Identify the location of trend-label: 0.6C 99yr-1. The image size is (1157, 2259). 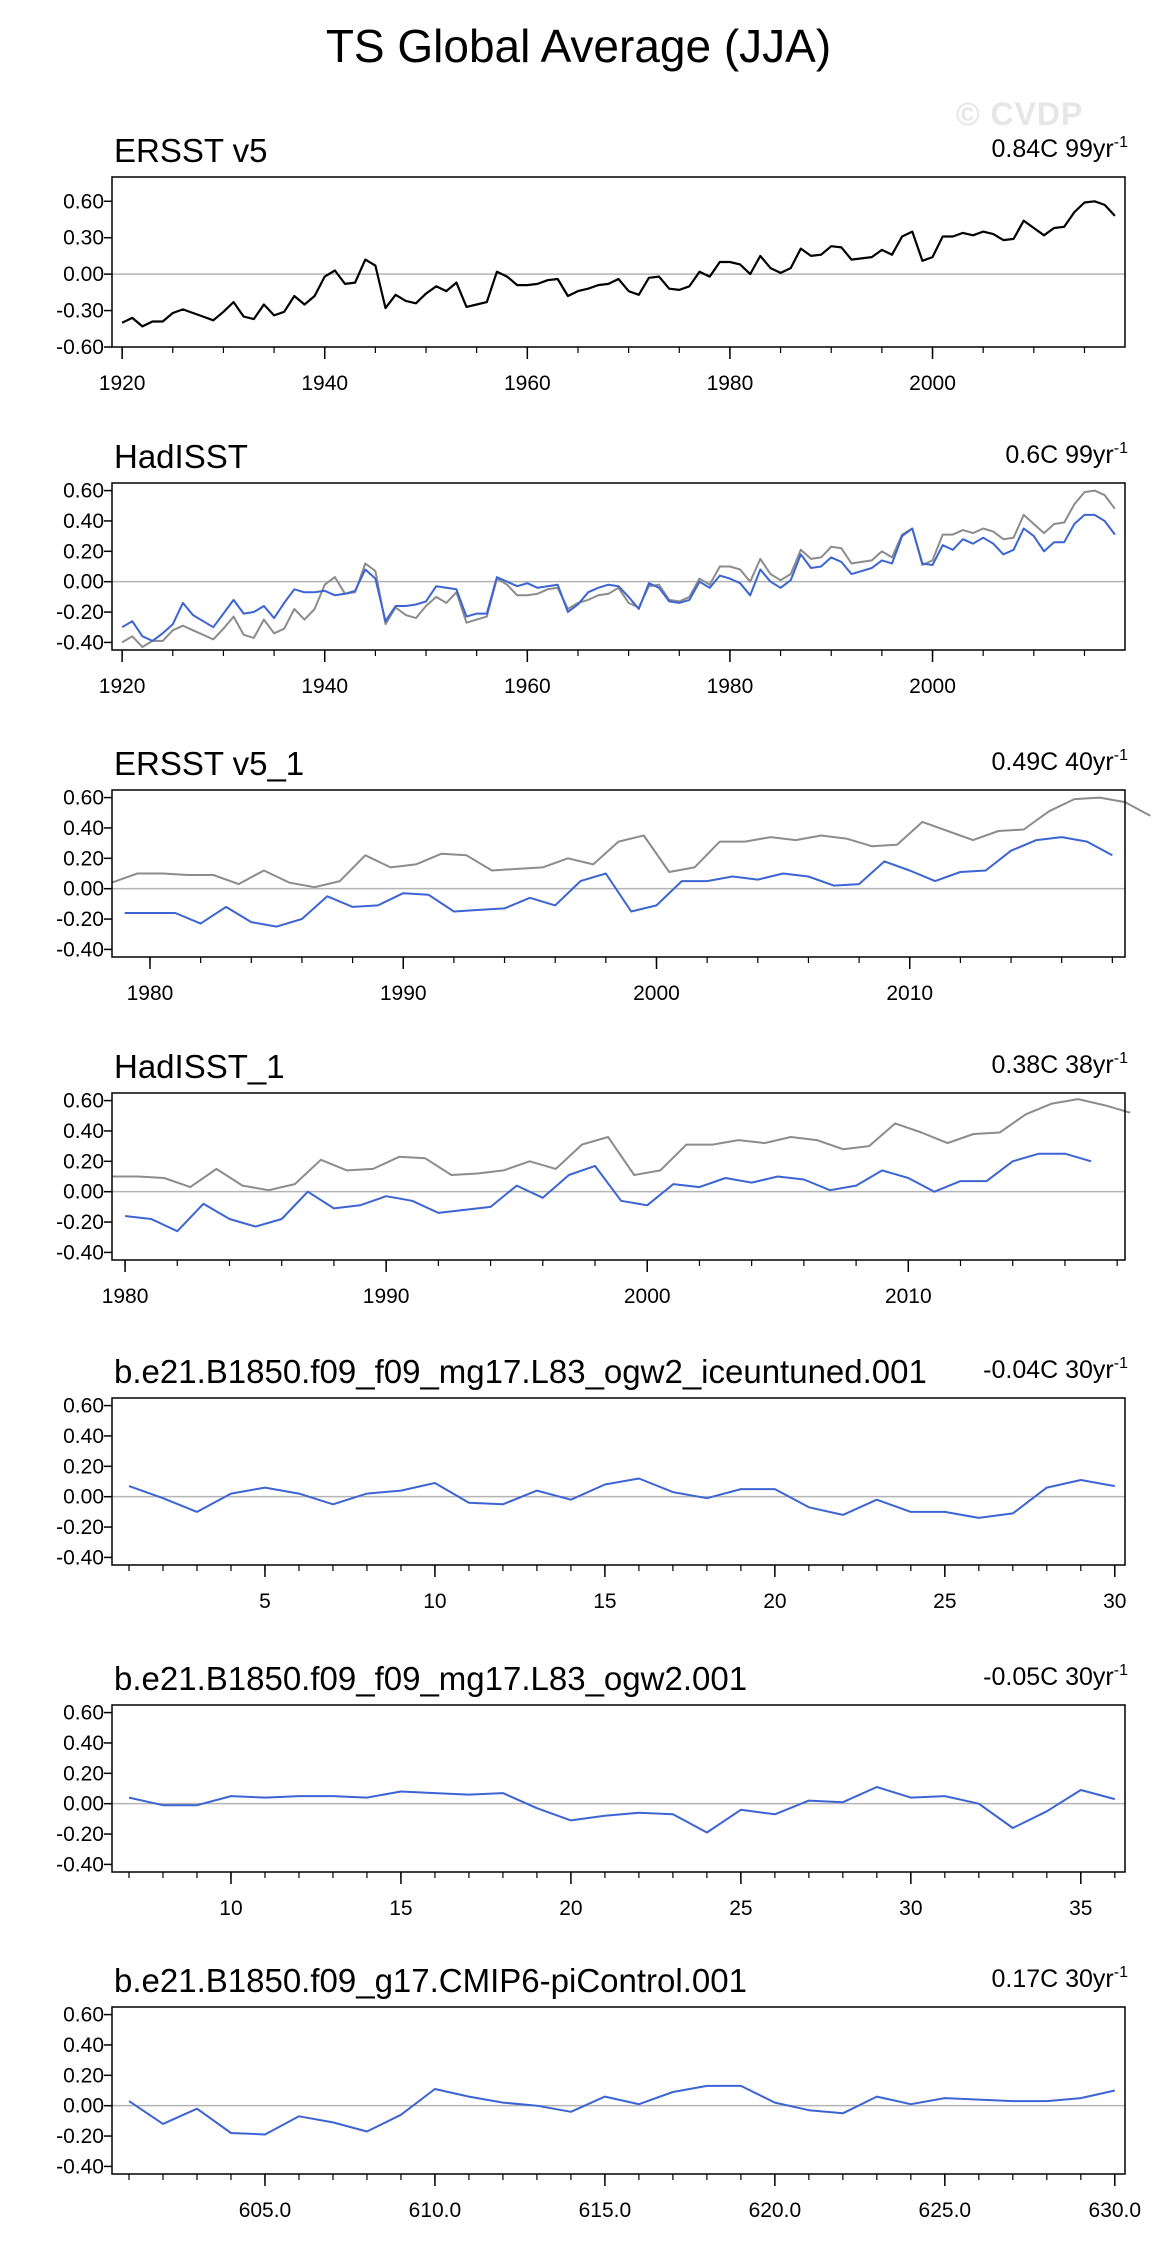
(1066, 454).